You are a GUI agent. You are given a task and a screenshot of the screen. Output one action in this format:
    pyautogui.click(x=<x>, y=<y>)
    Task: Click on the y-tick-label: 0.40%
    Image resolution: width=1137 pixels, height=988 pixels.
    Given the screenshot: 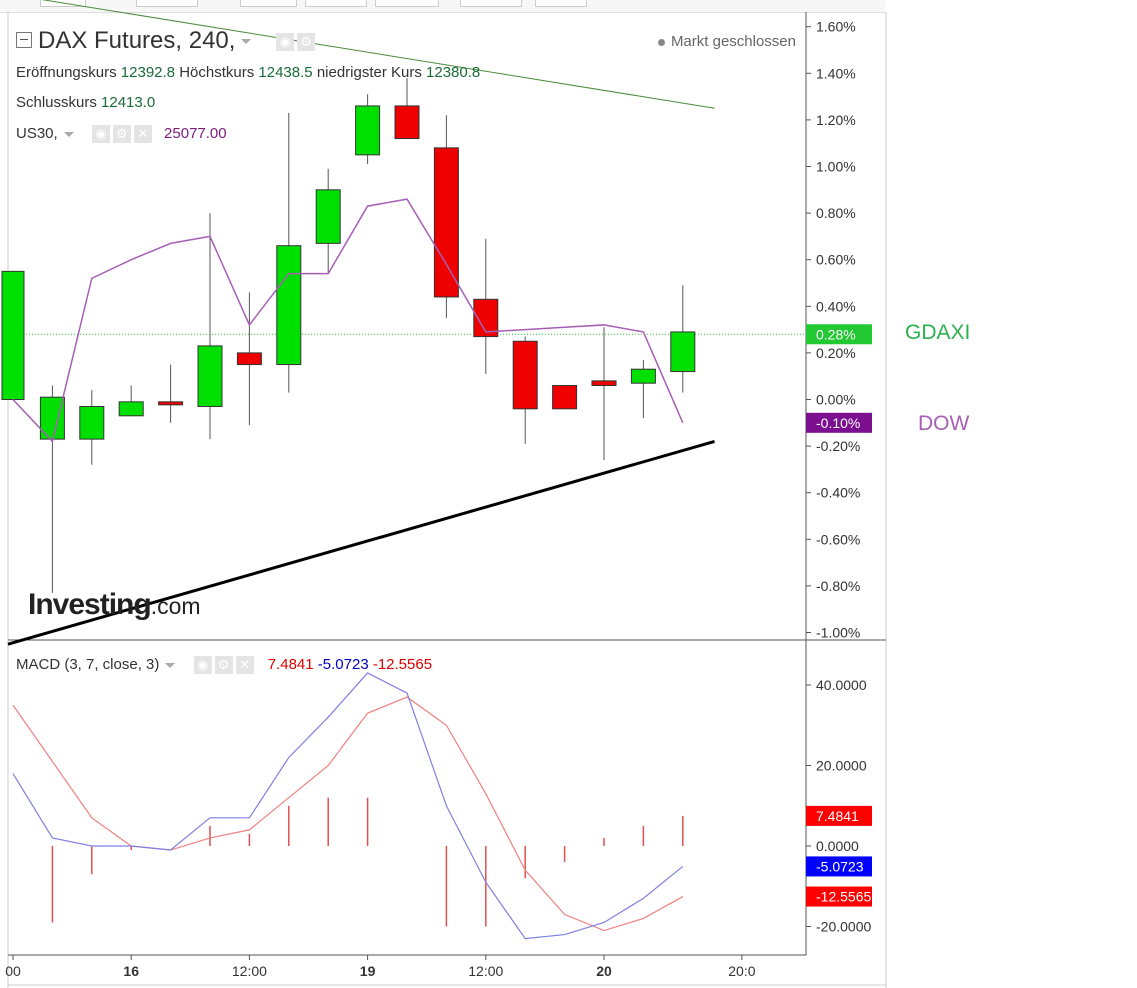 What is the action you would take?
    pyautogui.click(x=836, y=306)
    